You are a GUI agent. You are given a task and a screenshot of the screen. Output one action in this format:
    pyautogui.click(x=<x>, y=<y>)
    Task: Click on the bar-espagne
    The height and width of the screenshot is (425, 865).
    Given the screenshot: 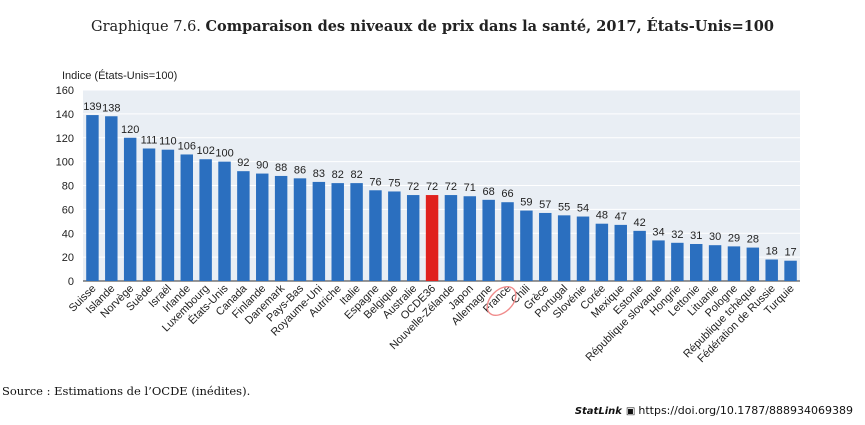 What is the action you would take?
    pyautogui.click(x=375, y=235)
    